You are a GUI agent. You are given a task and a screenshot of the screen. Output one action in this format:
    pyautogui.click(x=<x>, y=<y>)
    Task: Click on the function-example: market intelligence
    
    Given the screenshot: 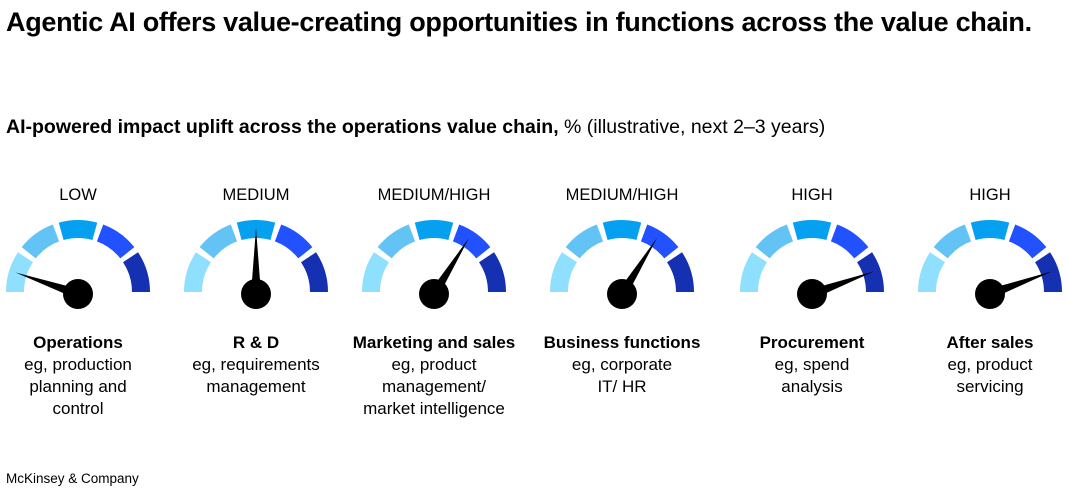 What is the action you would take?
    pyautogui.click(x=434, y=408)
    